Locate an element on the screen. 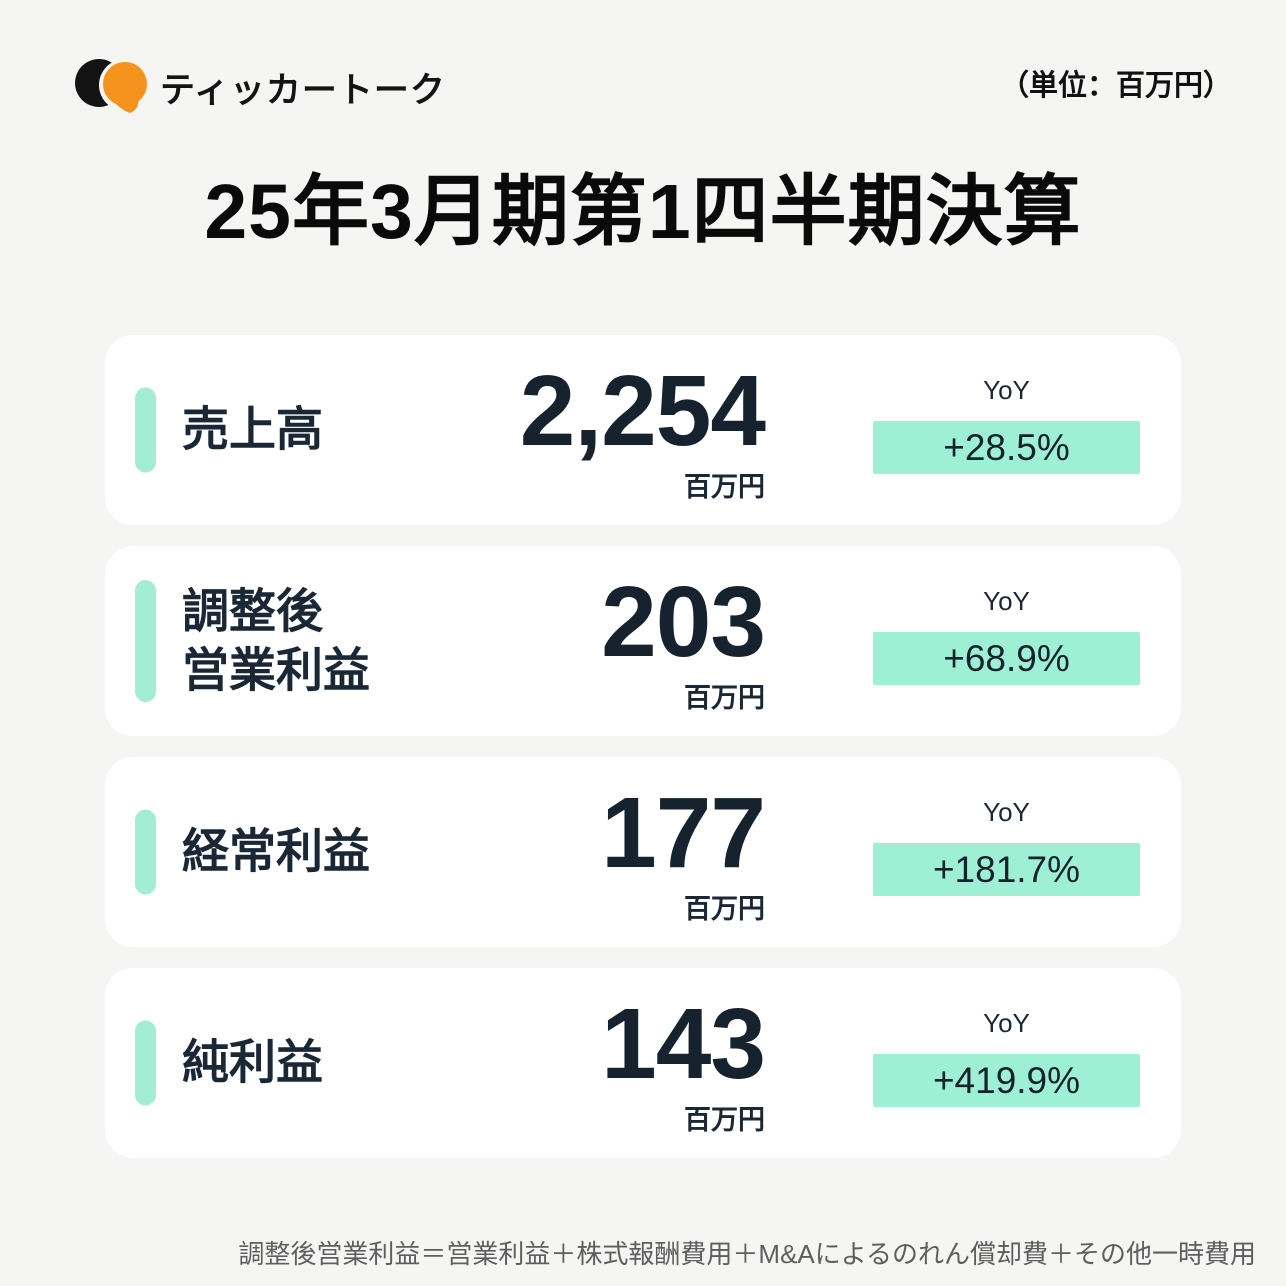  yoy-badge: +419.9% is located at coordinates (1006, 1080).